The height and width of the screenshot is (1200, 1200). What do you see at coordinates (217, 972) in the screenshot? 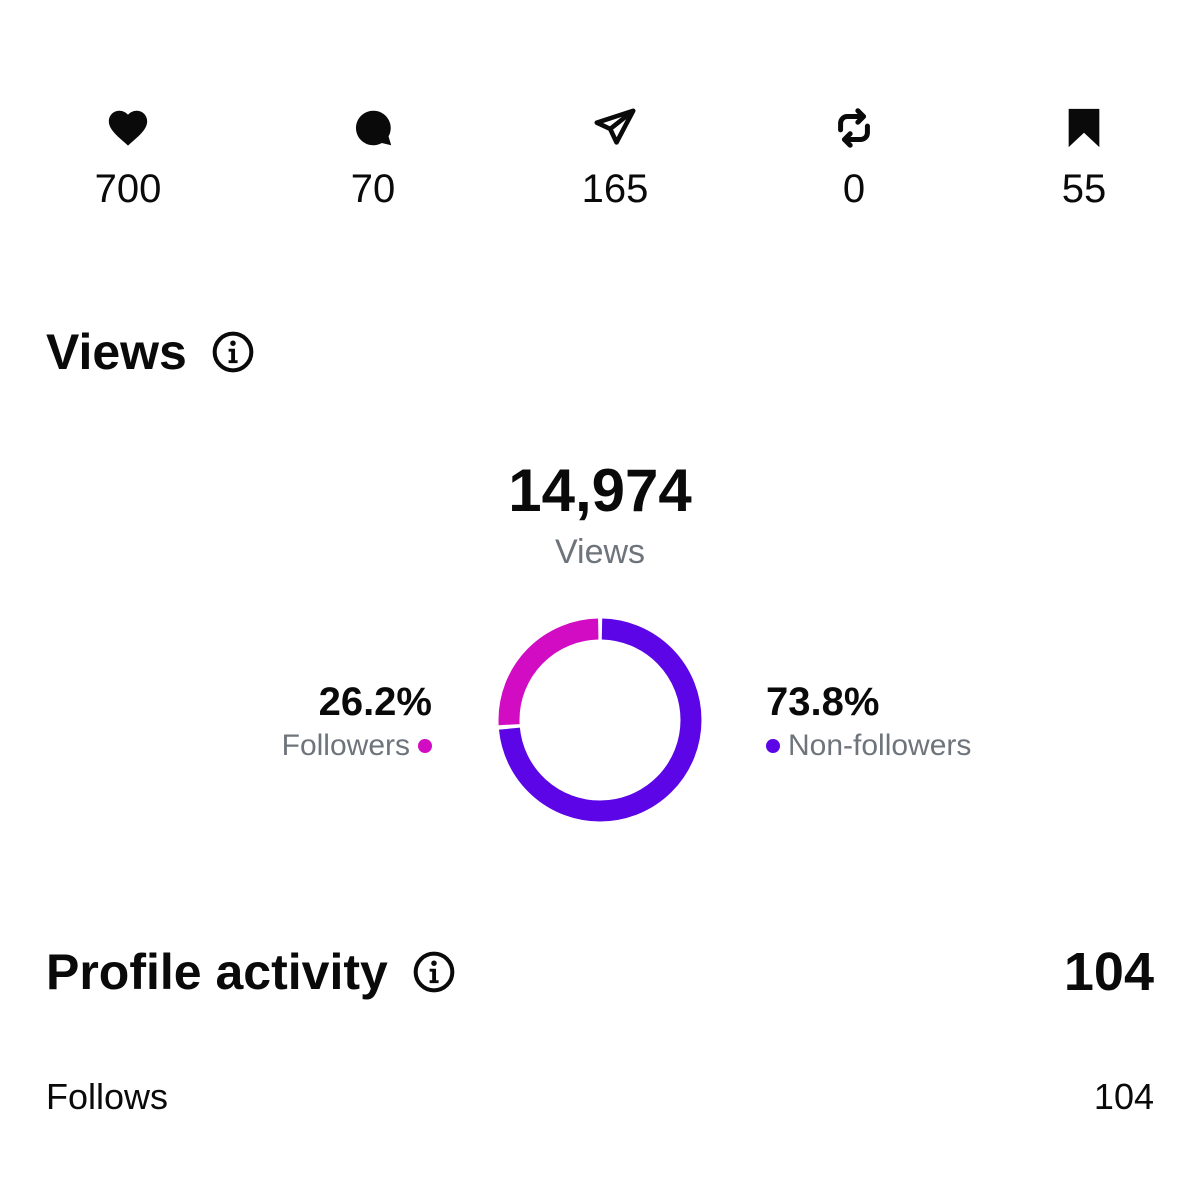
I see `profile-activity-title: Profile activity` at bounding box center [217, 972].